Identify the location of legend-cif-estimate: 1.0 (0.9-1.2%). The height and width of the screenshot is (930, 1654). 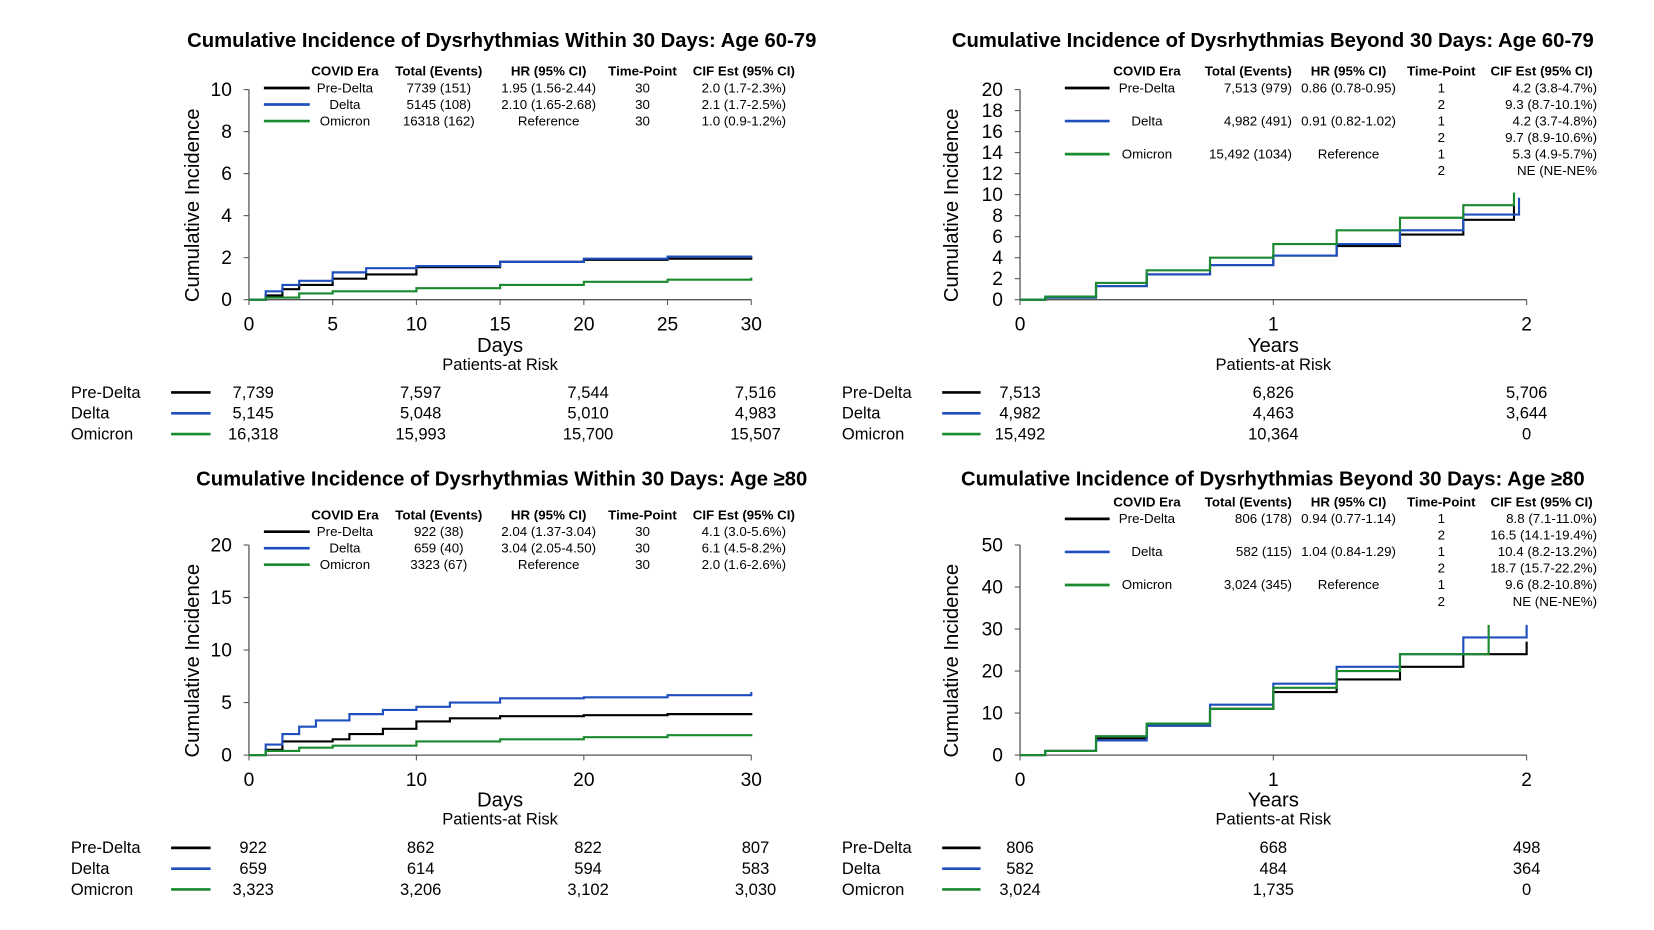
(744, 120).